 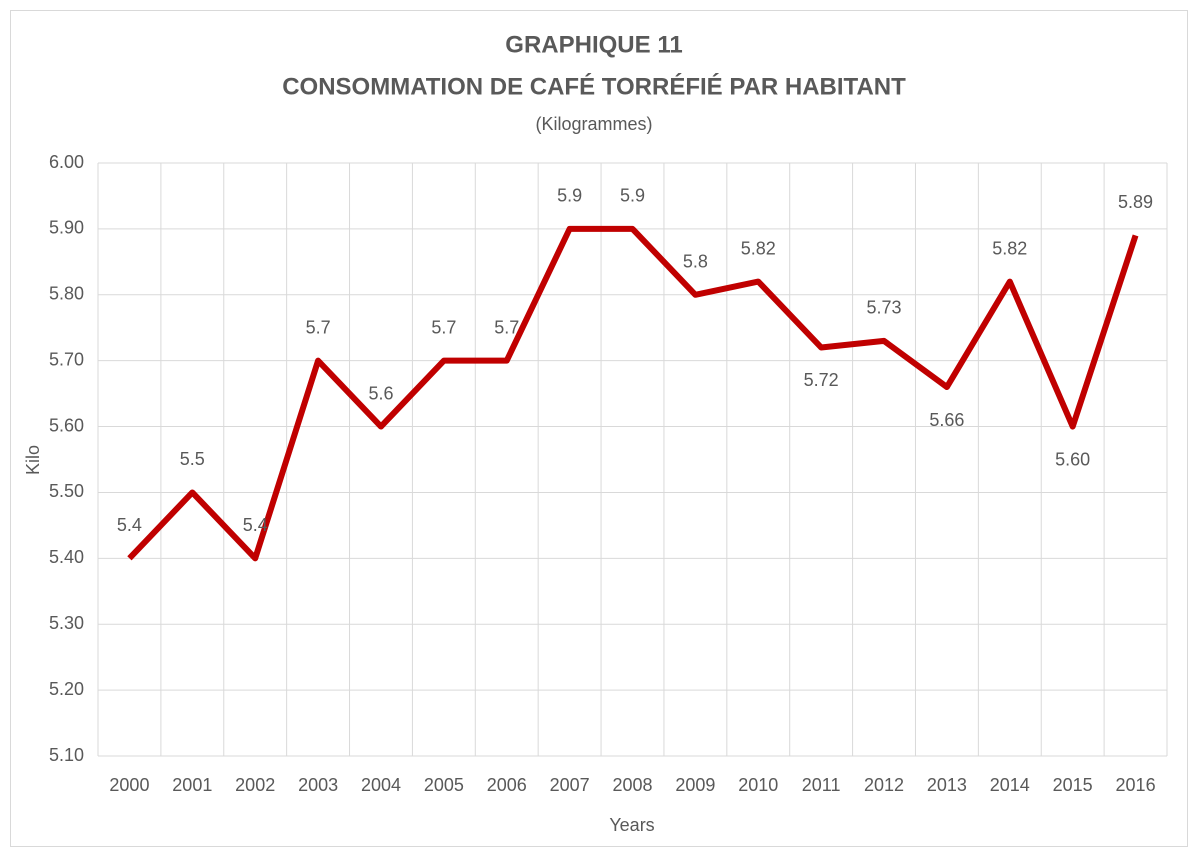 I want to click on data-label: 5.66, so click(x=946, y=420).